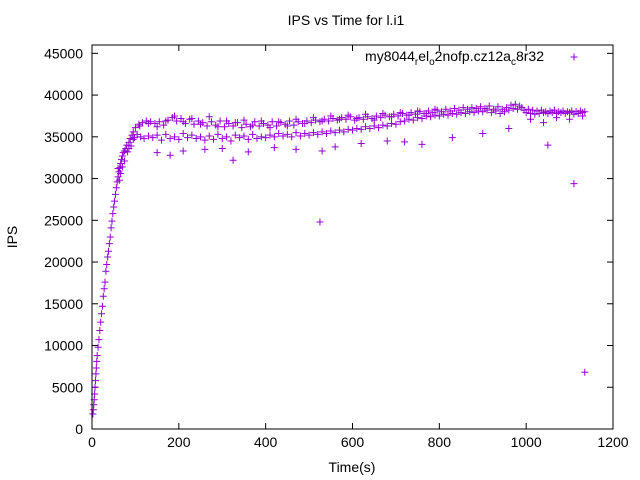 The image size is (640, 480). Describe the element at coordinates (432, 62) in the screenshot. I see `legend-subscript: o` at that location.